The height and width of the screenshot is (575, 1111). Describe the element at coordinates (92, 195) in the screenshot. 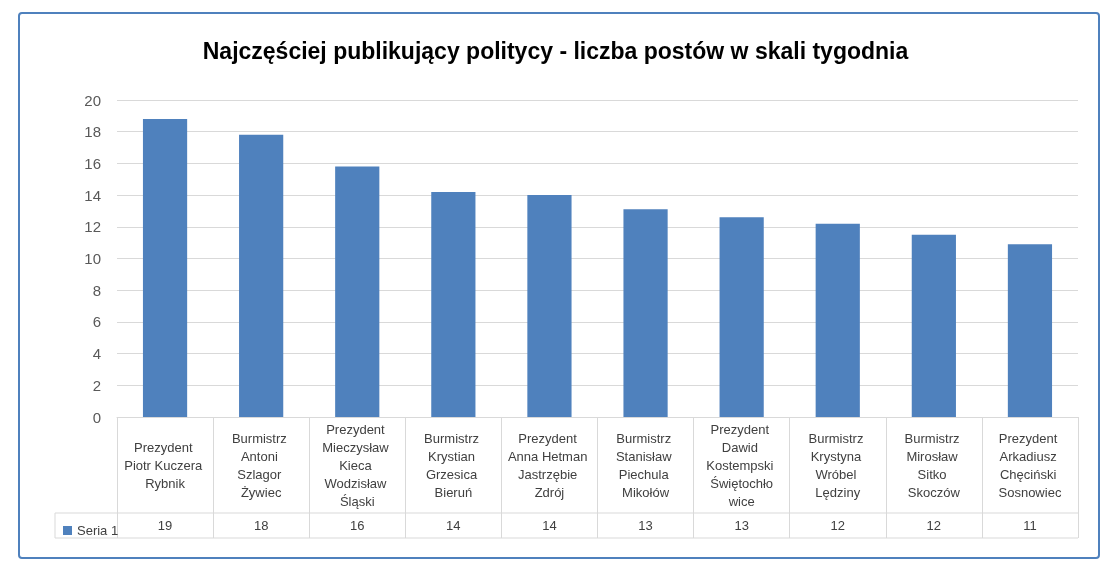

I see `y-tick-label: 14` at that location.